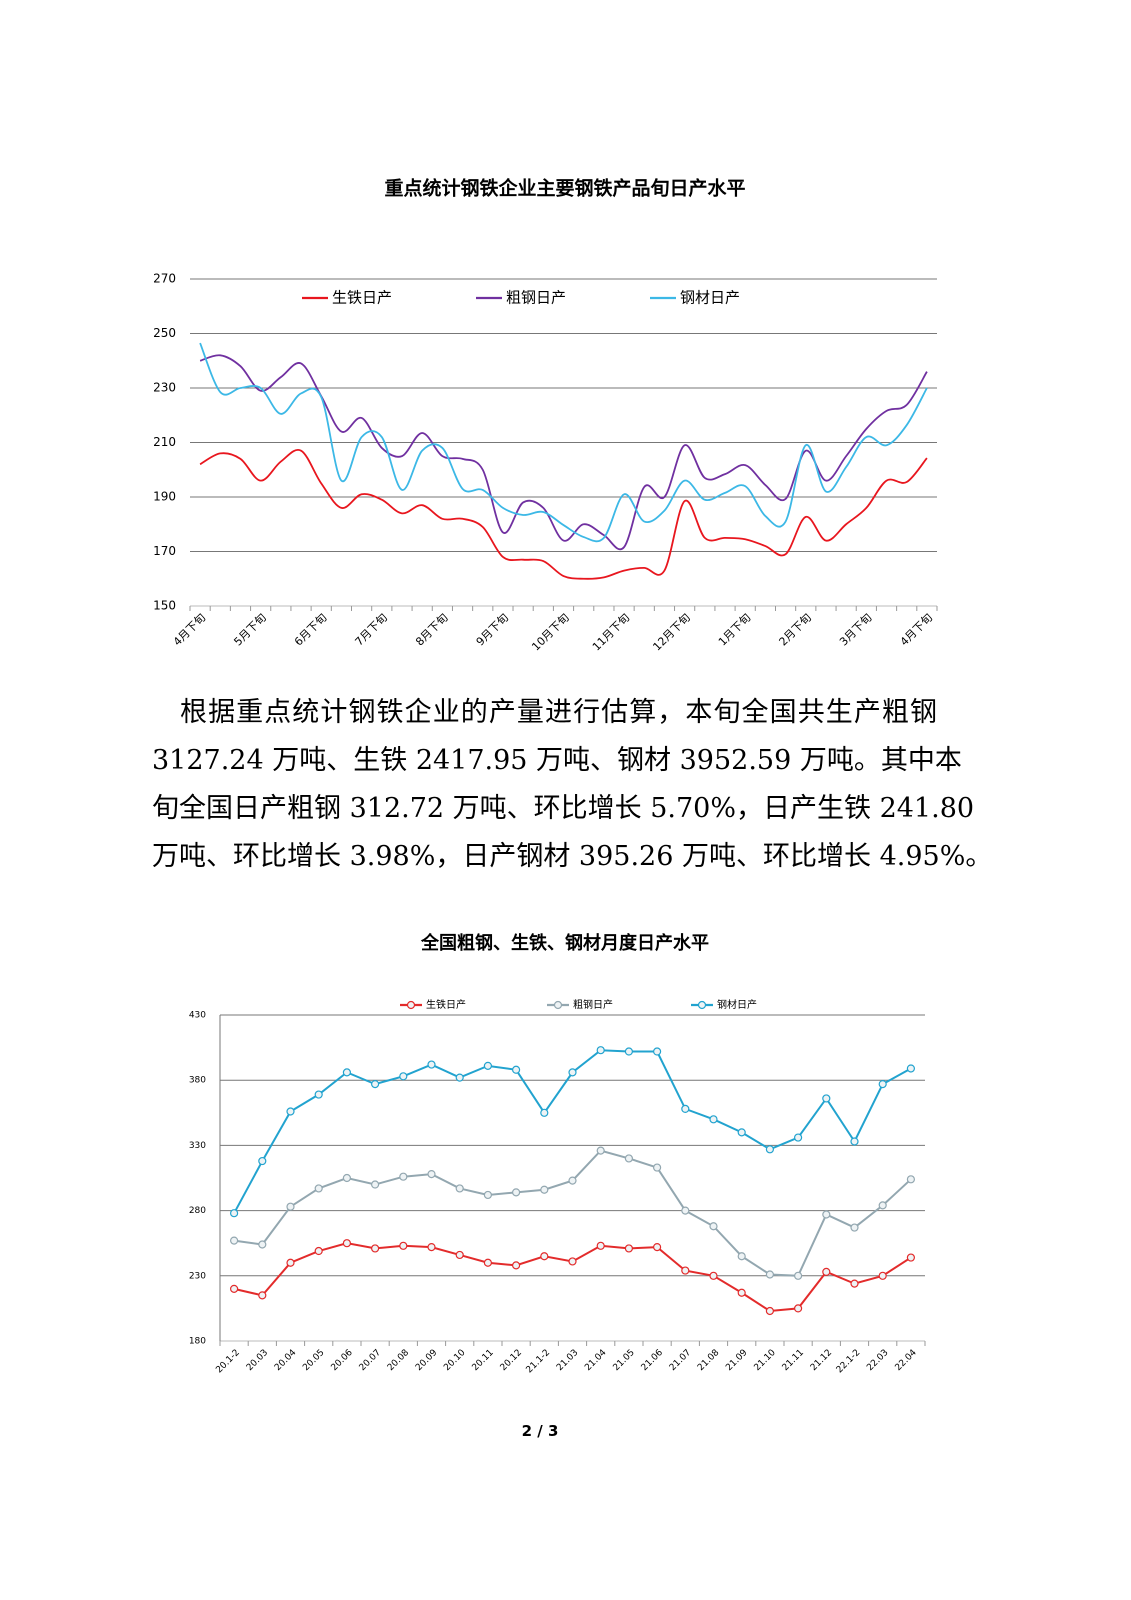 This screenshot has height=1600, width=1131. I want to click on y-tick-label: 150, so click(164, 606).